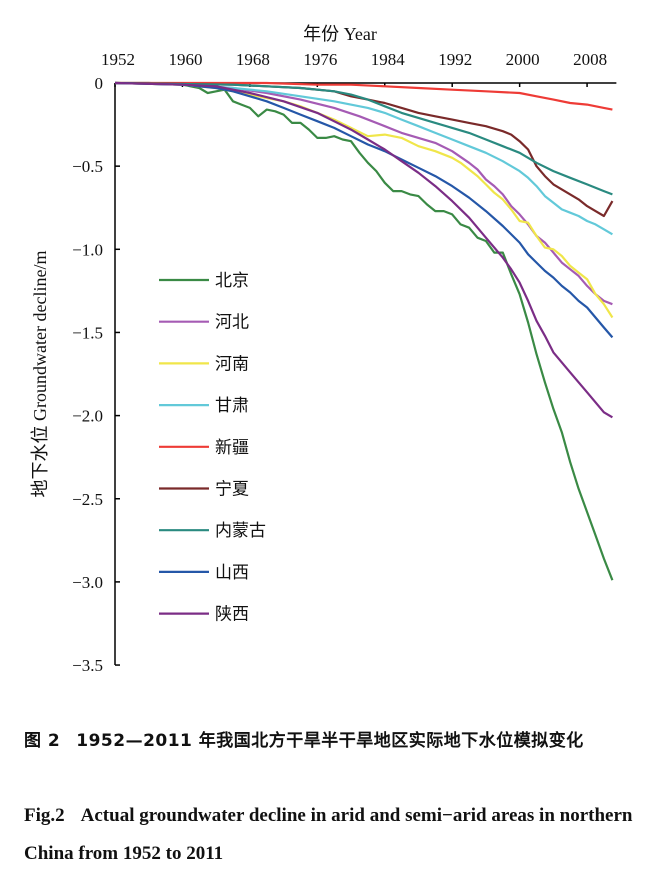 This screenshot has width=669, height=882. I want to click on series-line-宁夏, so click(364, 149).